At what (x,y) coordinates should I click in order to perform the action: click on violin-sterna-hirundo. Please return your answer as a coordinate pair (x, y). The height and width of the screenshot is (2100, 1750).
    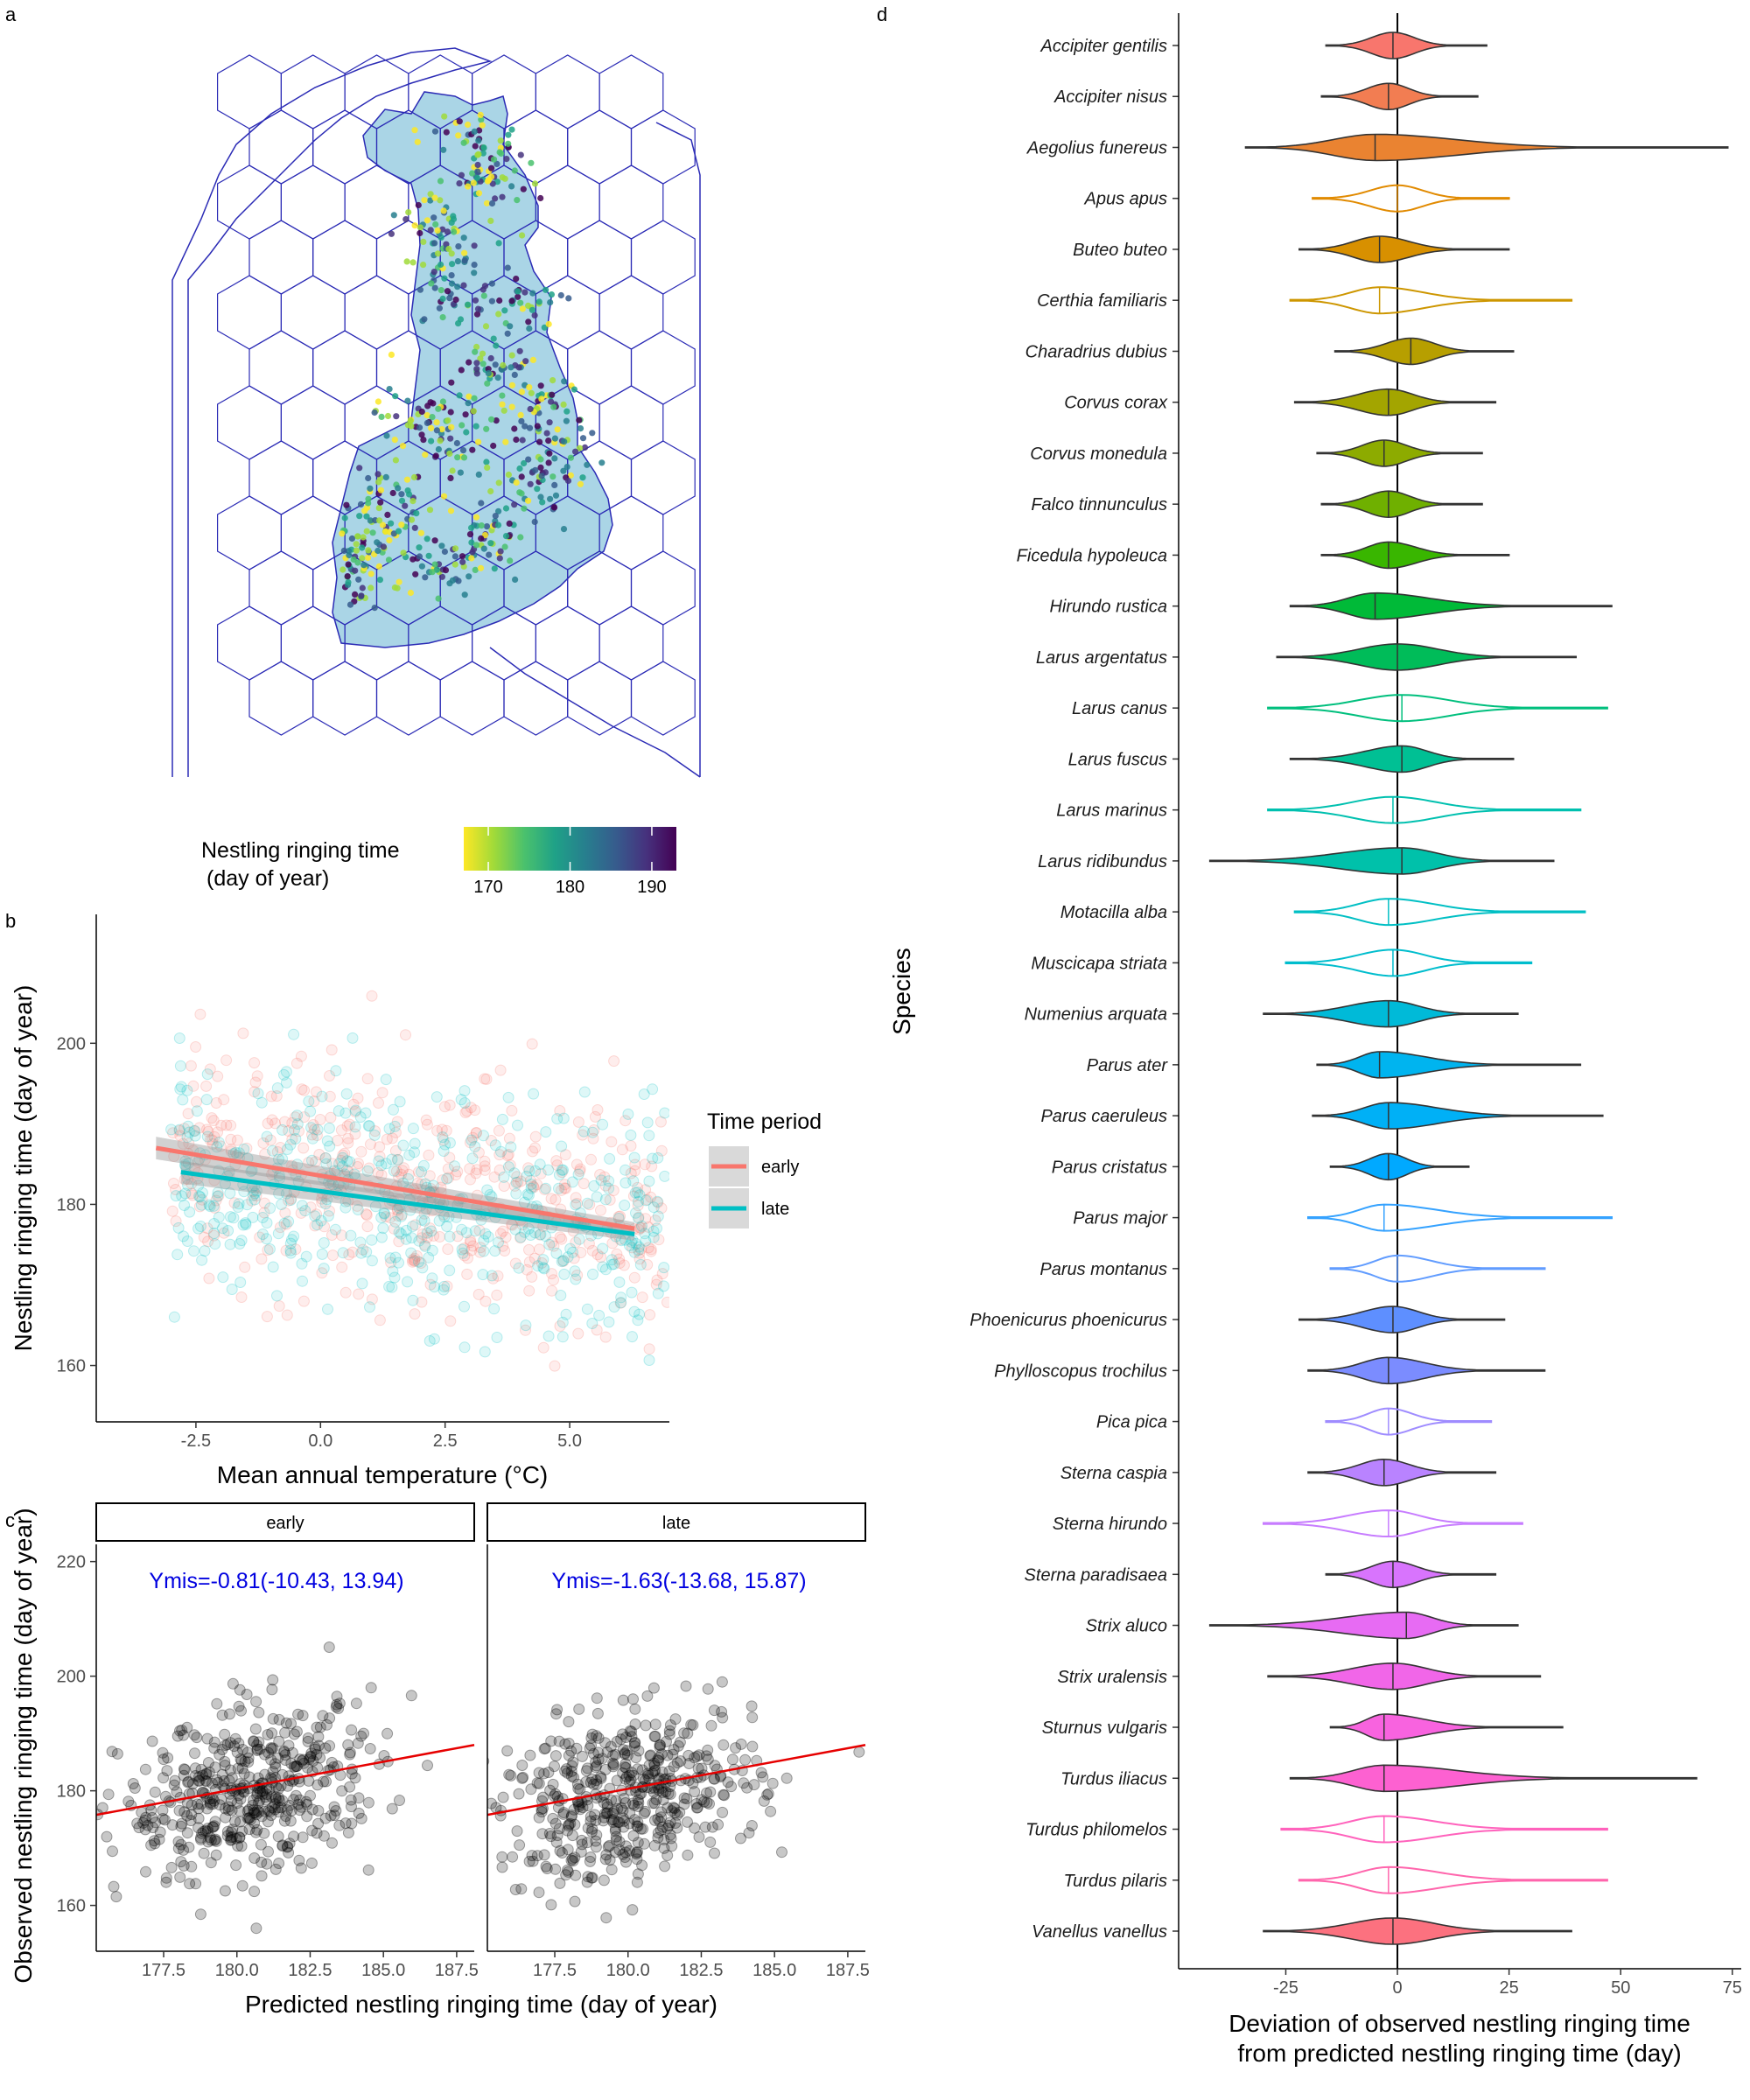
    Looking at the image, I should click on (1393, 1523).